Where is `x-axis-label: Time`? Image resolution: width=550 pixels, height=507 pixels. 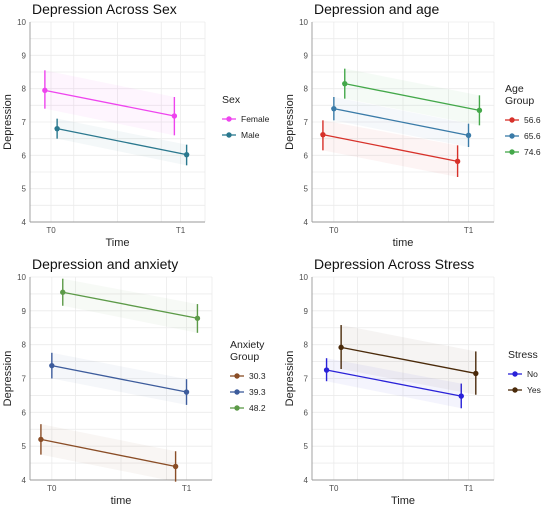 x-axis-label: Time is located at coordinates (403, 501).